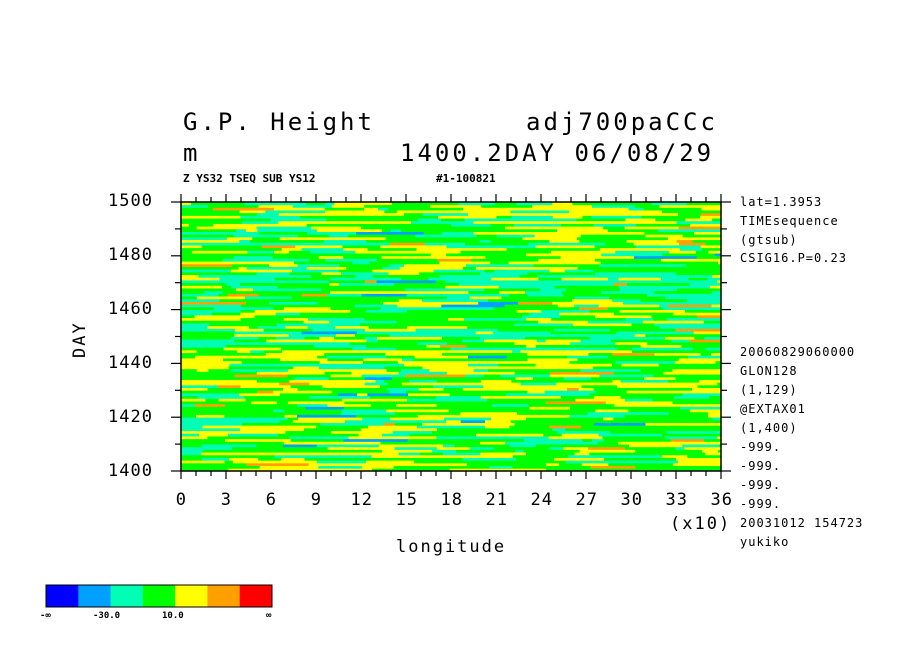  What do you see at coordinates (557, 153) in the screenshot?
I see `time-label: 1400.2DAY 06/08/29` at bounding box center [557, 153].